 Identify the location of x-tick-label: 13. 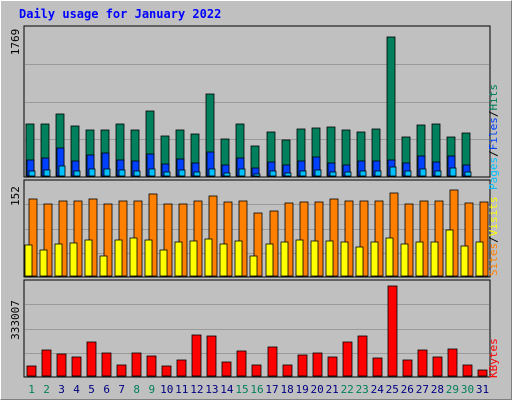
(211, 389).